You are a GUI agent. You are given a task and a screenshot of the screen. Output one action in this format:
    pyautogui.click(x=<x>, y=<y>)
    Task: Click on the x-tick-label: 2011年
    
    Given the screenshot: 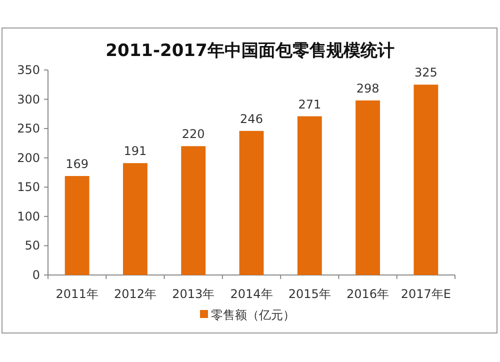 What is the action you would take?
    pyautogui.click(x=77, y=294)
    